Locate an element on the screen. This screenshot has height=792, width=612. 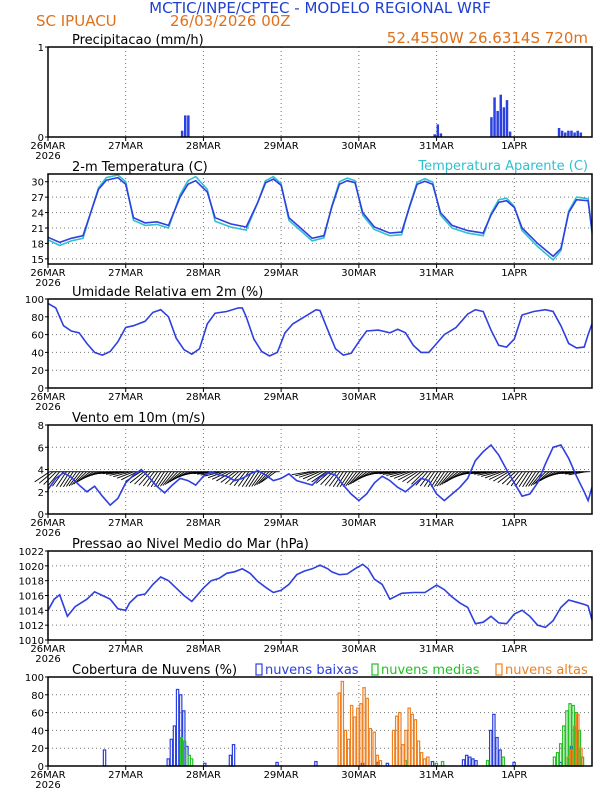
y-tick-label: 21 is located at coordinates (37, 229).